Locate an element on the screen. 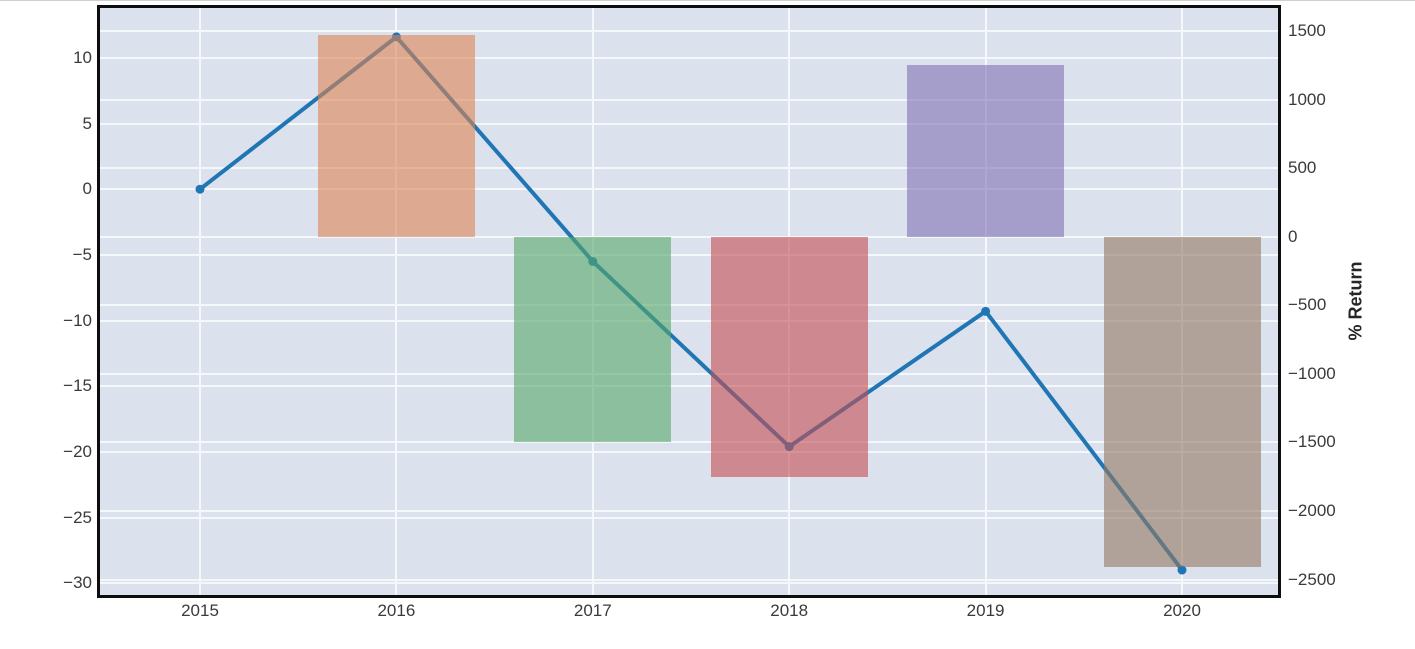 This screenshot has height=649, width=1415. gridline-right--500 is located at coordinates (689, 305).